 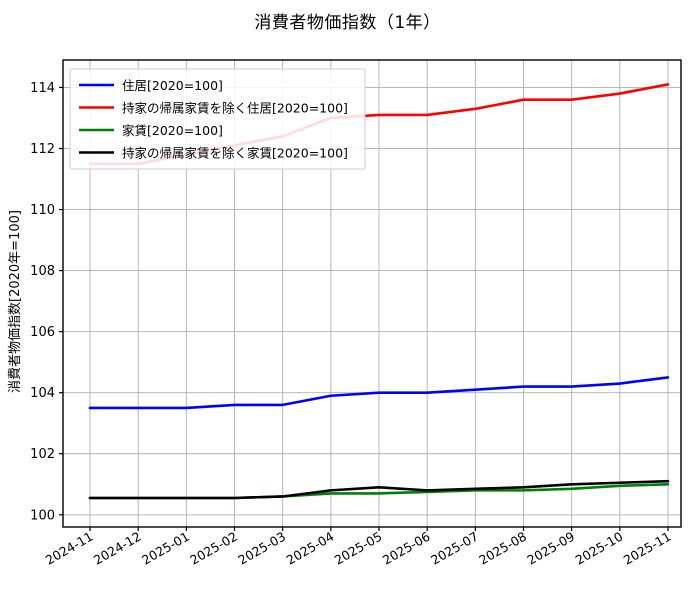 I want to click on y-tick-label: 104, so click(x=42, y=393).